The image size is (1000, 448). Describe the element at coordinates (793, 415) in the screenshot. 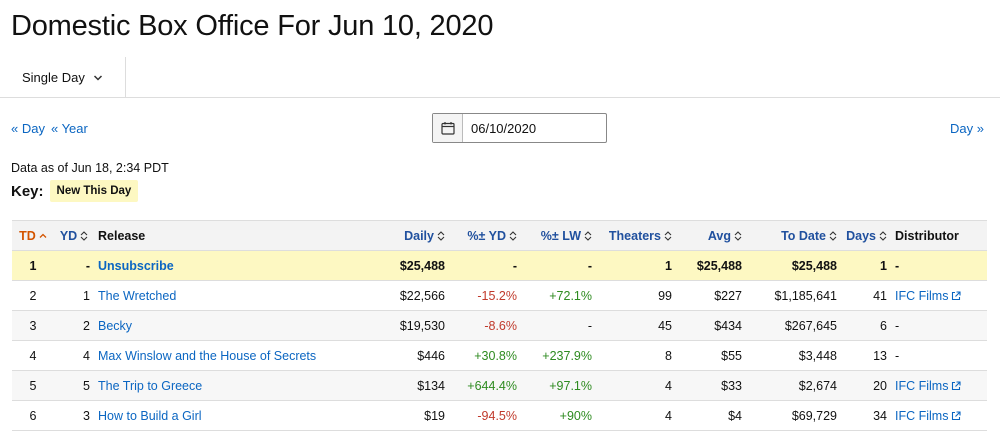

I see `cell-to-date: $69,729` at that location.